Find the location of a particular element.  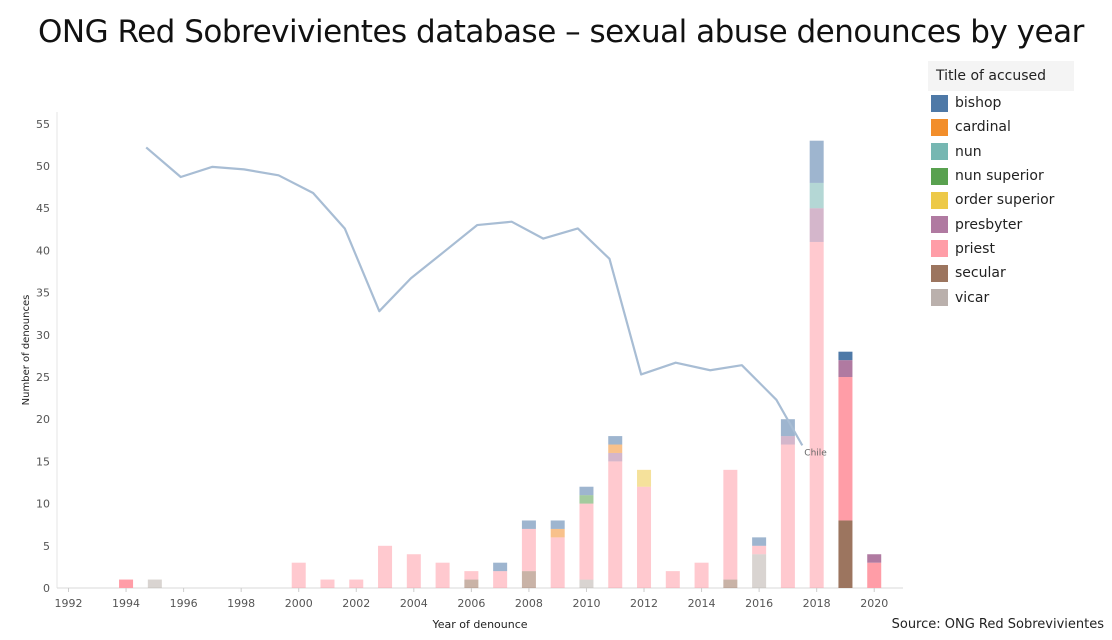

legend-item-nun-superior: nun superior is located at coordinates (1001, 176).